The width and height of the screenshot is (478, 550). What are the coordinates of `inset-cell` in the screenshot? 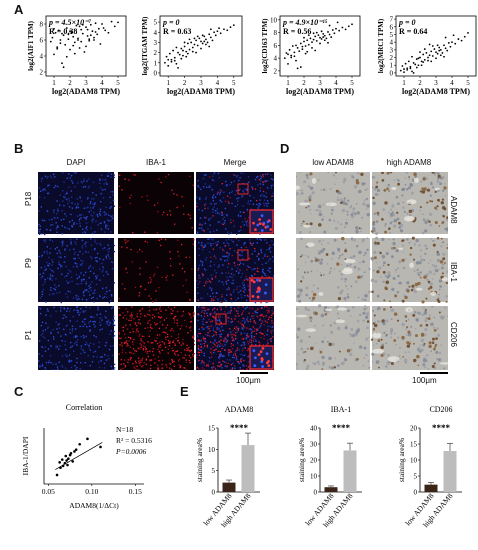 It's located at (252, 280).